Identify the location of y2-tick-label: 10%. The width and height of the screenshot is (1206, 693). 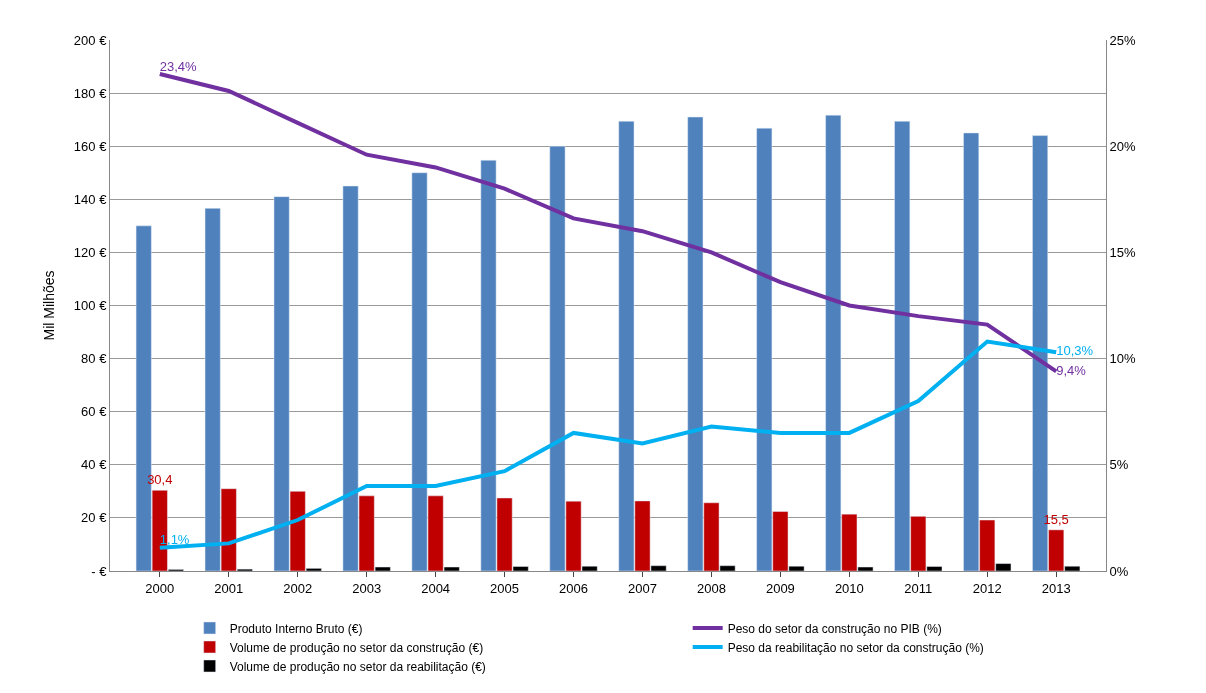
(1123, 359).